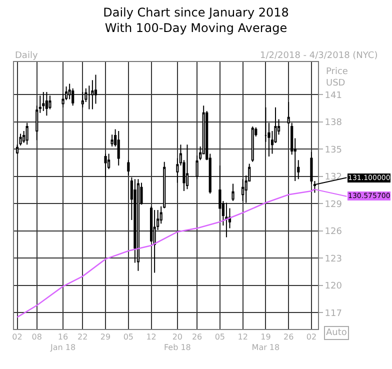 The image size is (392, 369). Describe the element at coordinates (63, 342) in the screenshot. I see `x-tick-label: 16 Jan 18` at that location.